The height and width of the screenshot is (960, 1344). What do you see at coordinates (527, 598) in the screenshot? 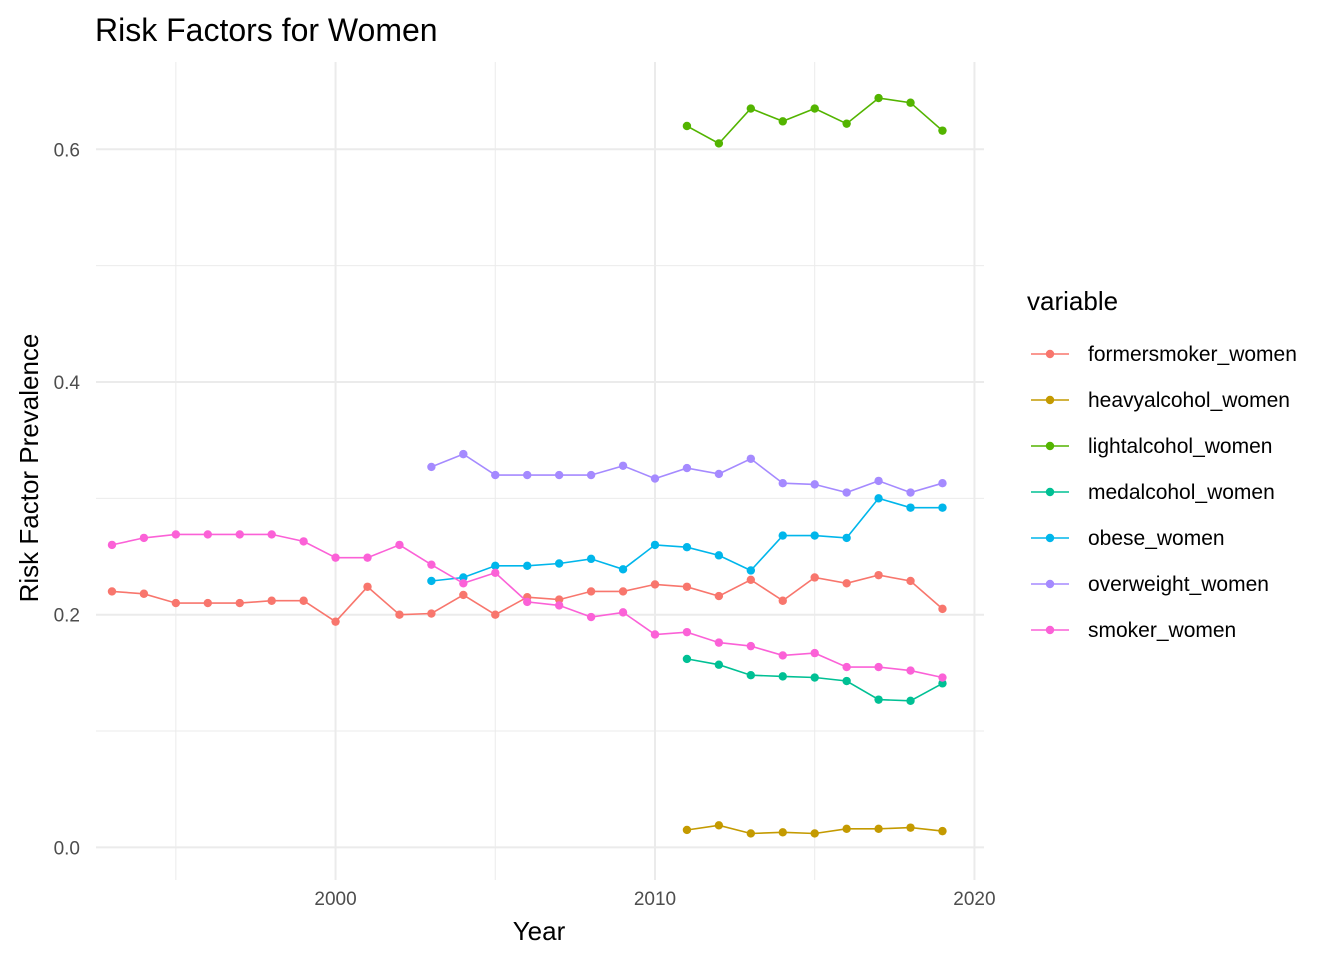
I see `series-formersmoker_women` at bounding box center [527, 598].